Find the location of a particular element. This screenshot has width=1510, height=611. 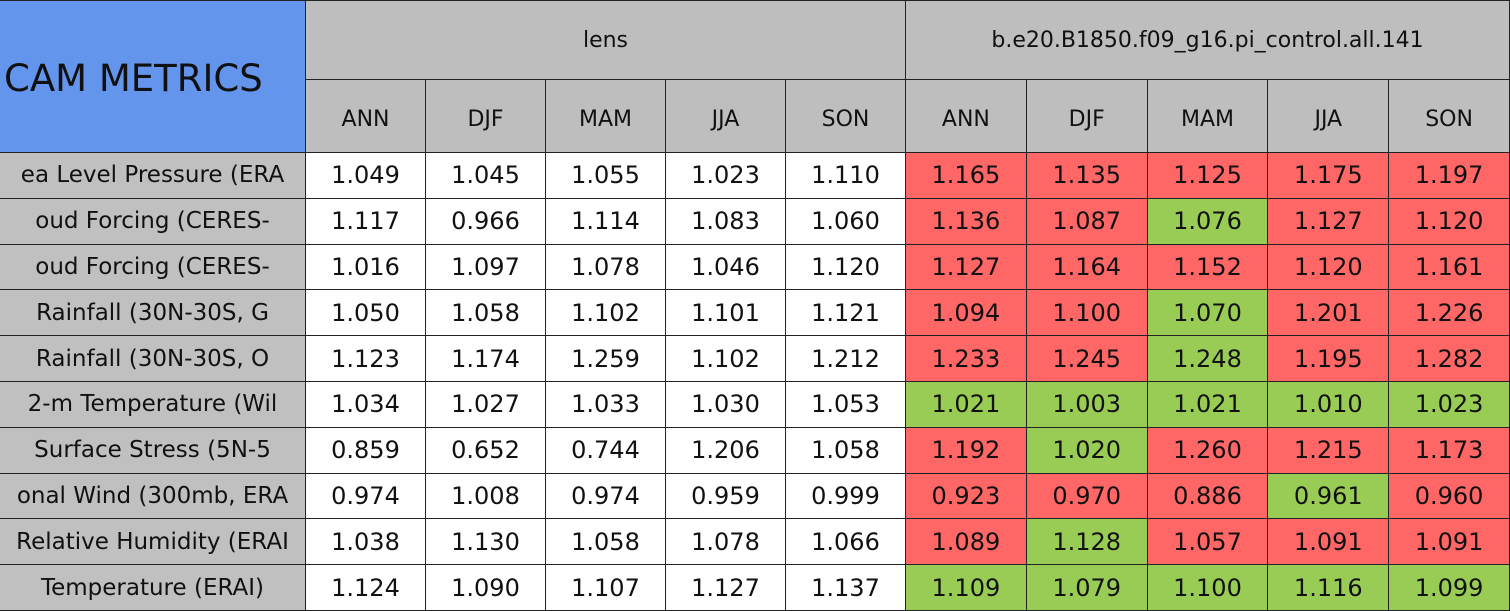

data-cell: 1.010 is located at coordinates (1329, 405).